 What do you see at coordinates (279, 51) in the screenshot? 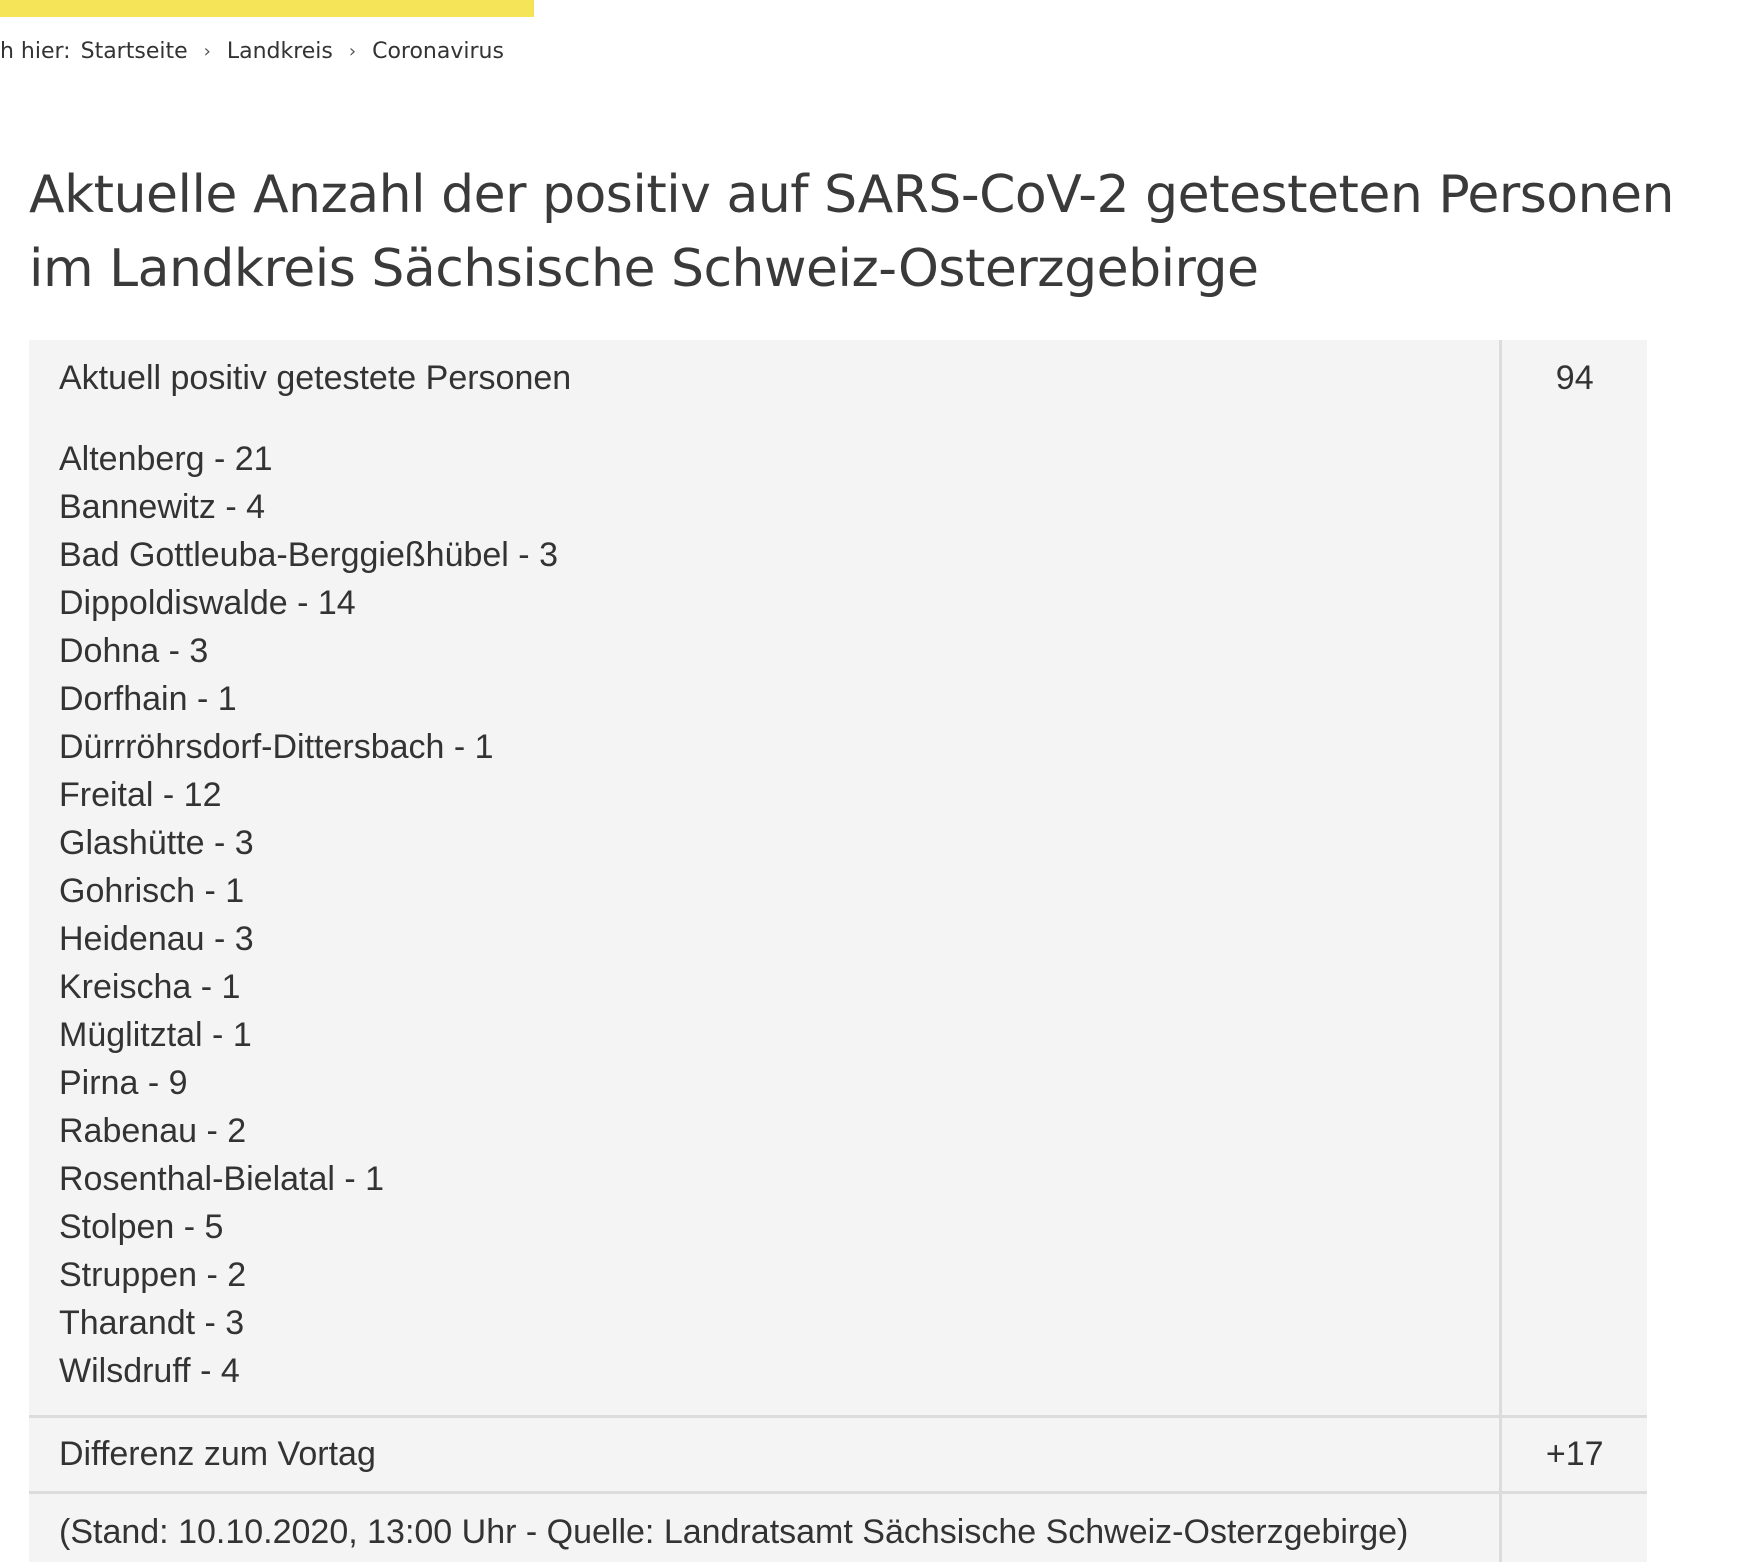
I see `breadcrumb-link-landkreis: Landkreis` at bounding box center [279, 51].